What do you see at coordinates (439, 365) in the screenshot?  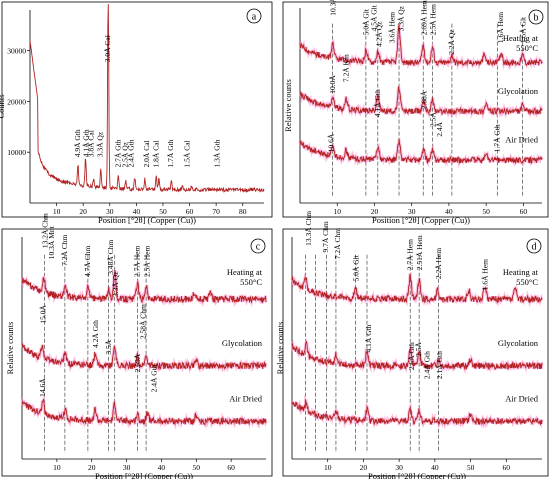 I see `peak-annotation: 2.1Å Gth` at bounding box center [439, 365].